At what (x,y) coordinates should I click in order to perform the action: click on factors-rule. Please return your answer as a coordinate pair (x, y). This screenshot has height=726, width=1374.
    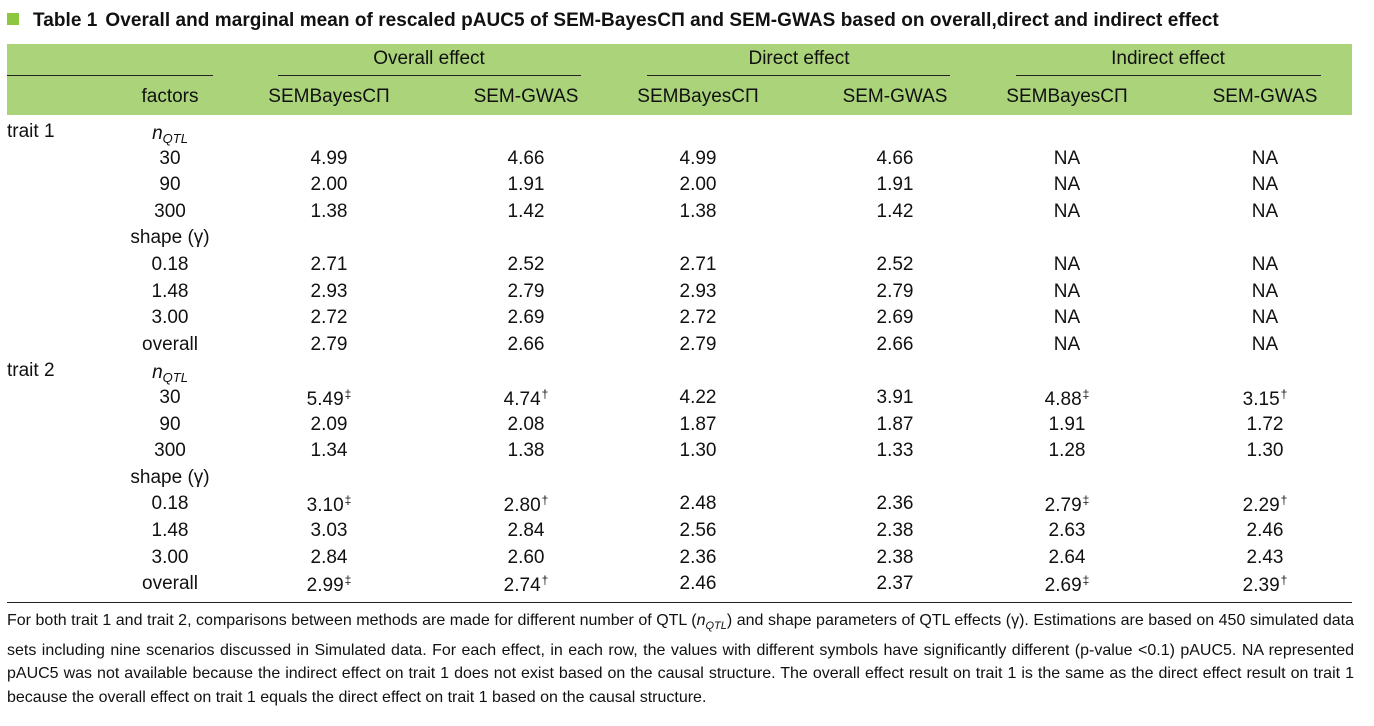
    Looking at the image, I should click on (110, 75).